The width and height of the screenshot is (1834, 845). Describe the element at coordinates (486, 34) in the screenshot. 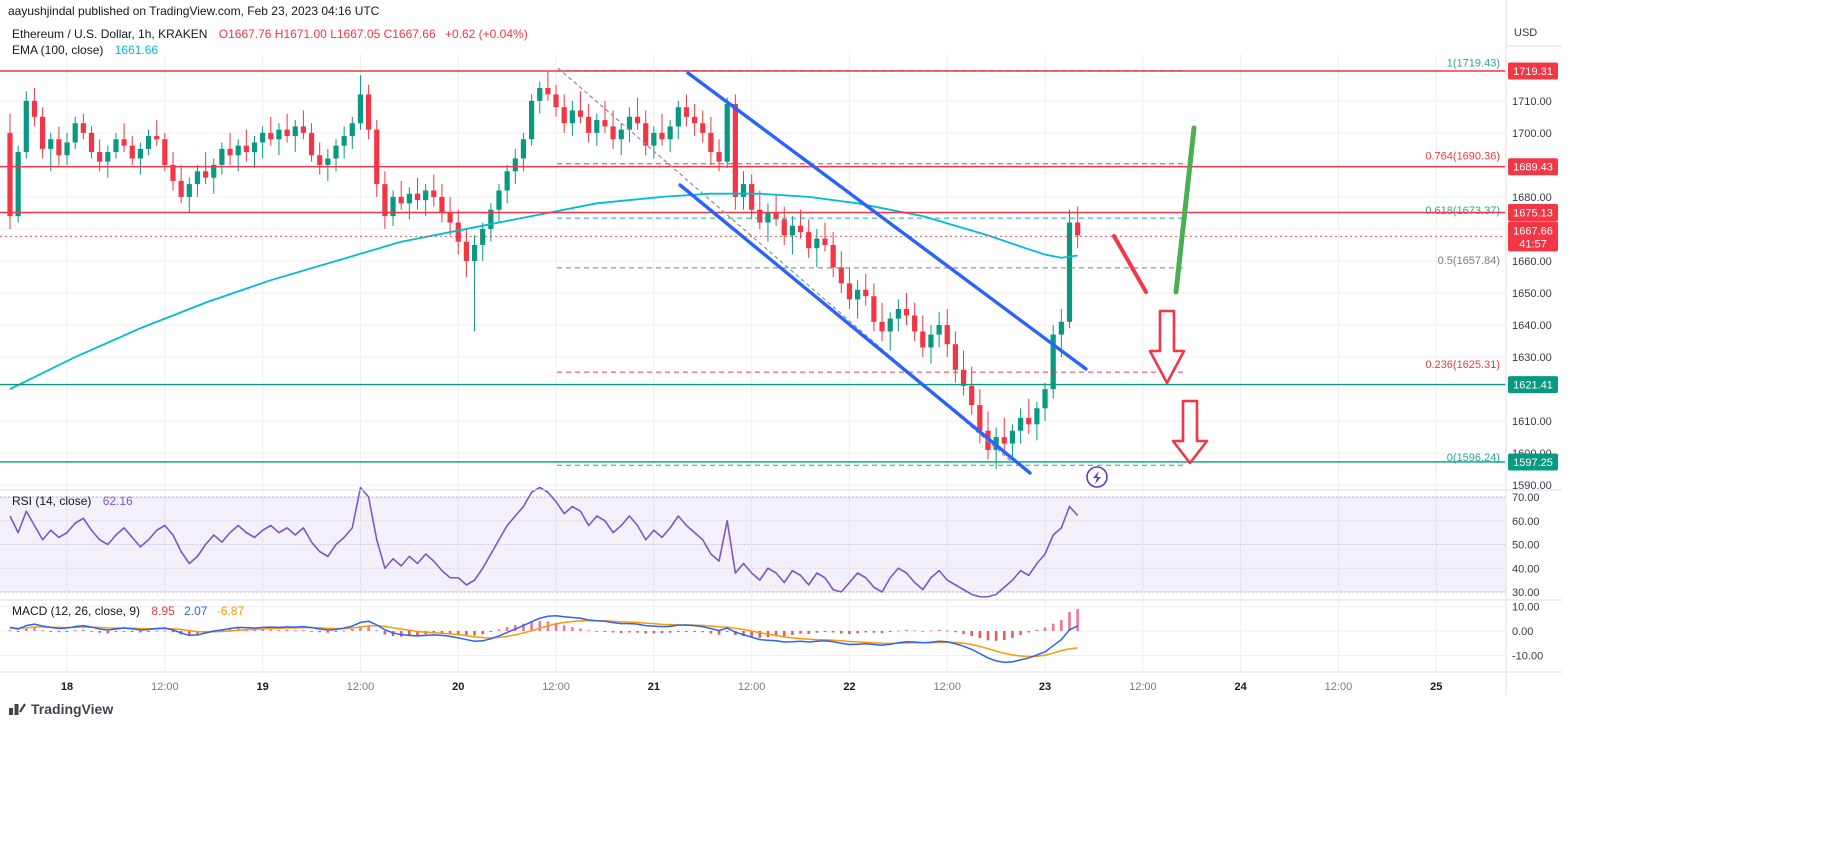

I see `change-value: +0.62 (+0.04%)` at that location.